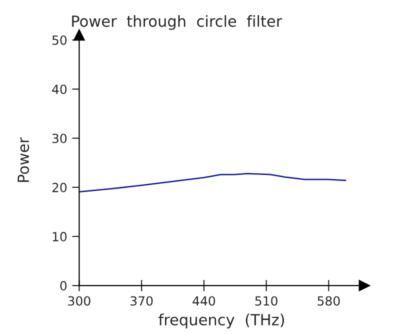  Describe the element at coordinates (63, 285) in the screenshot. I see `y-tick-label: 0` at that location.